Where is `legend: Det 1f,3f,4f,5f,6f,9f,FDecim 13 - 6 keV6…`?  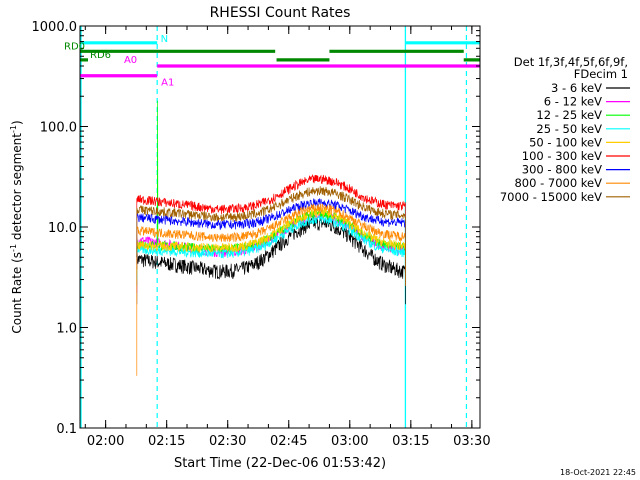 legend: Det 1f,3f,4f,5f,6f,9f,FDecim 13 - 6 keV6… is located at coordinates (565, 129).